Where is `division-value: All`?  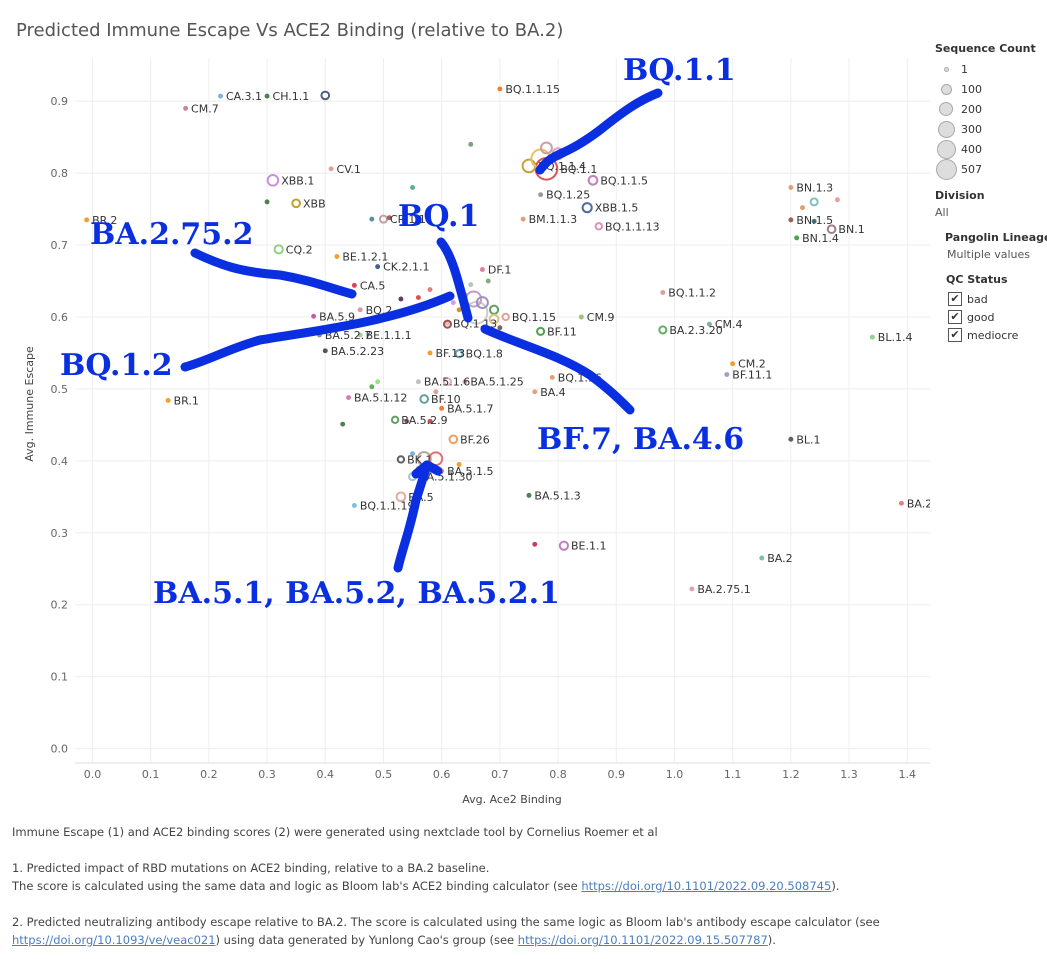 division-value: All is located at coordinates (942, 212).